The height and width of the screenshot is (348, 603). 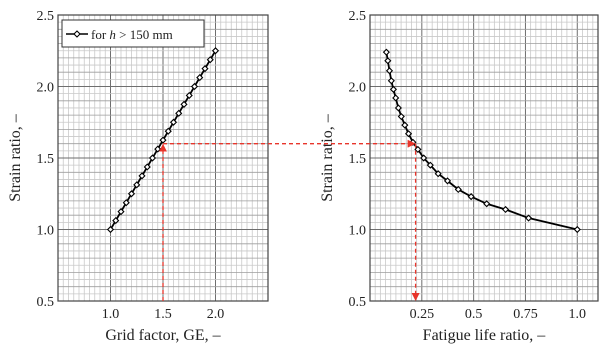 What do you see at coordinates (485, 335) in the screenshot?
I see `x-axis-label: Fatigue life ratio, –` at bounding box center [485, 335].